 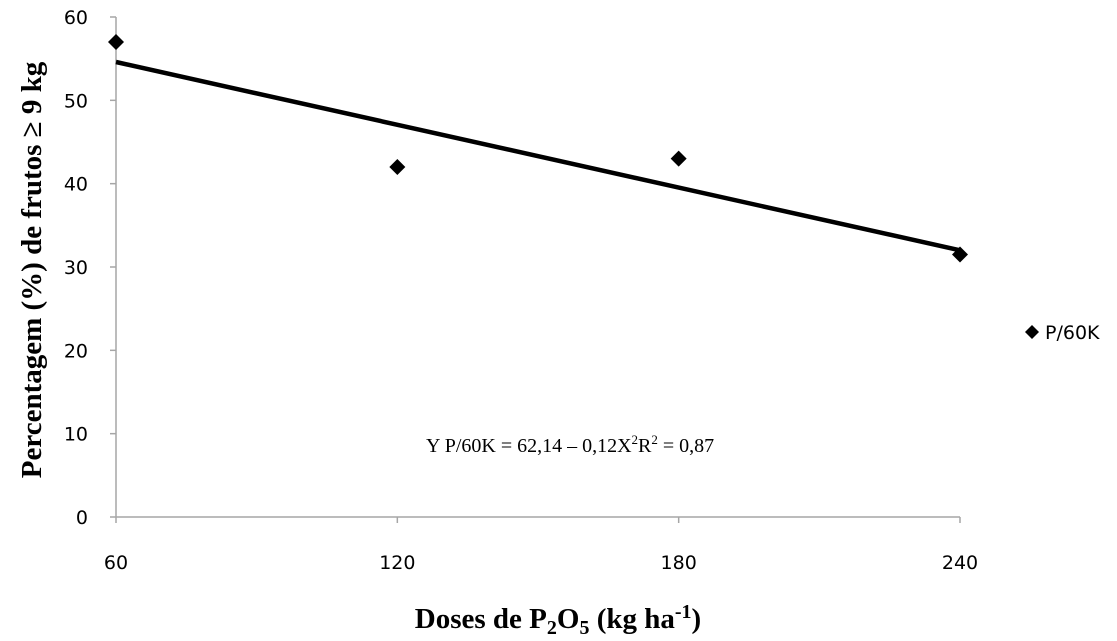 I want to click on legend: P/60K, so click(x=1062, y=333).